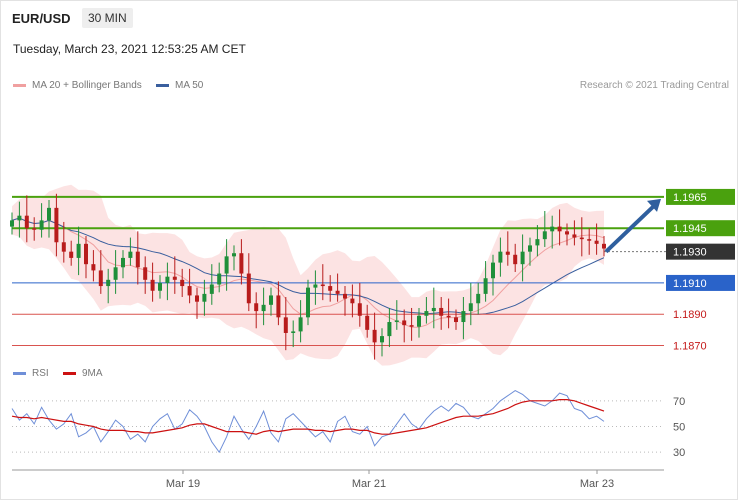  I want to click on last-price-badge, so click(700, 251).